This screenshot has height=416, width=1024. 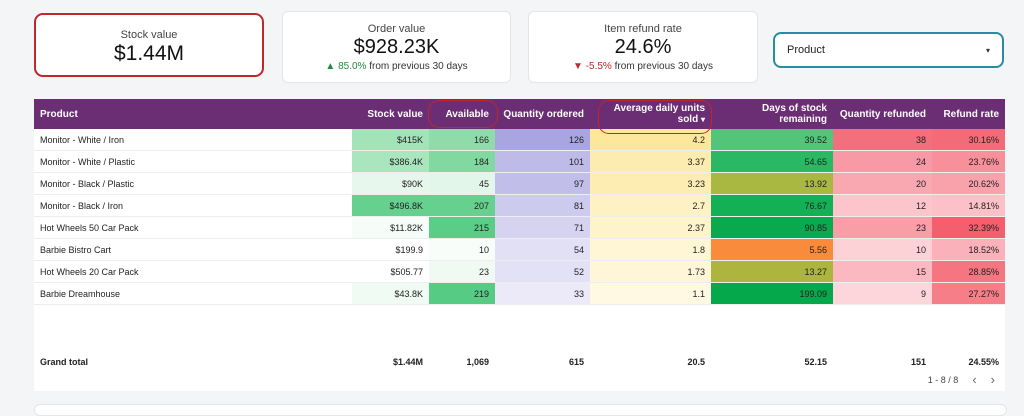 I want to click on kpi-value: 24.6%, so click(x=643, y=47).